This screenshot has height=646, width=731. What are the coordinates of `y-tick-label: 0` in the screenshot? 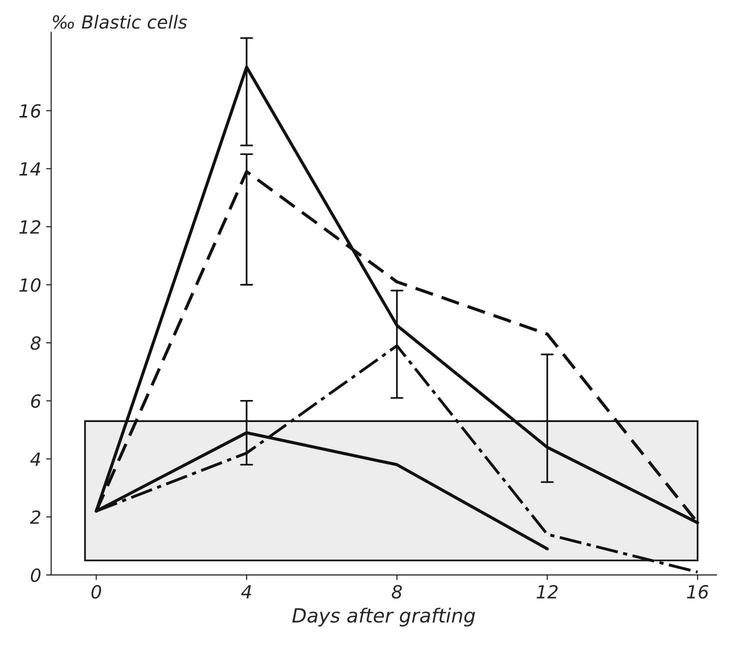 It's located at (35, 575).